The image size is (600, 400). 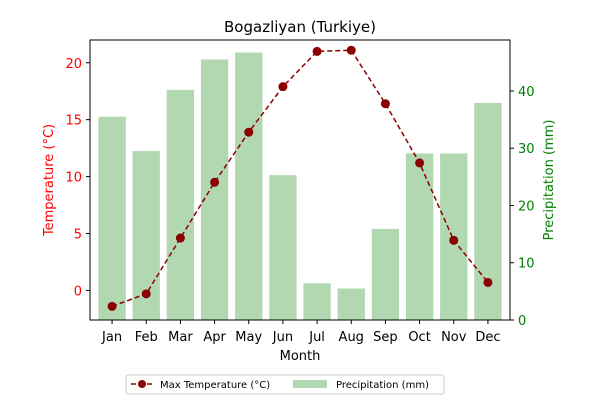 I want to click on x-tick-label: Jun, so click(x=282, y=337).